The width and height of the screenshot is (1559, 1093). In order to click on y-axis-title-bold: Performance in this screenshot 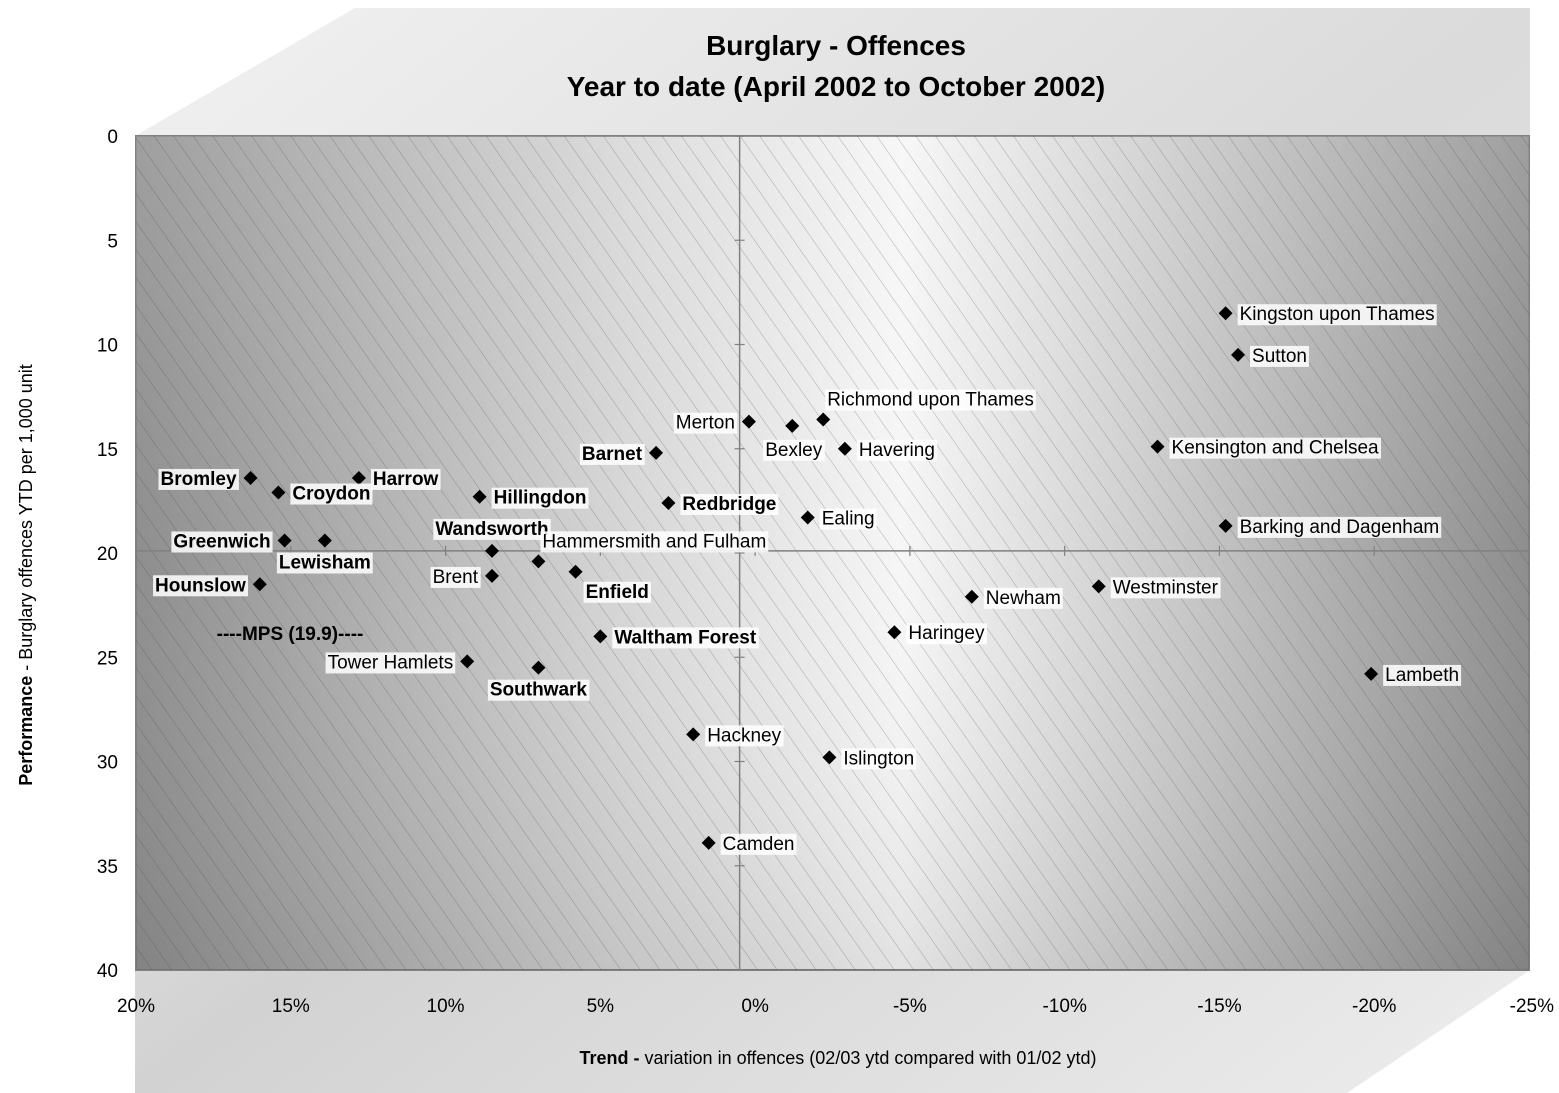, I will do `click(26, 731)`.